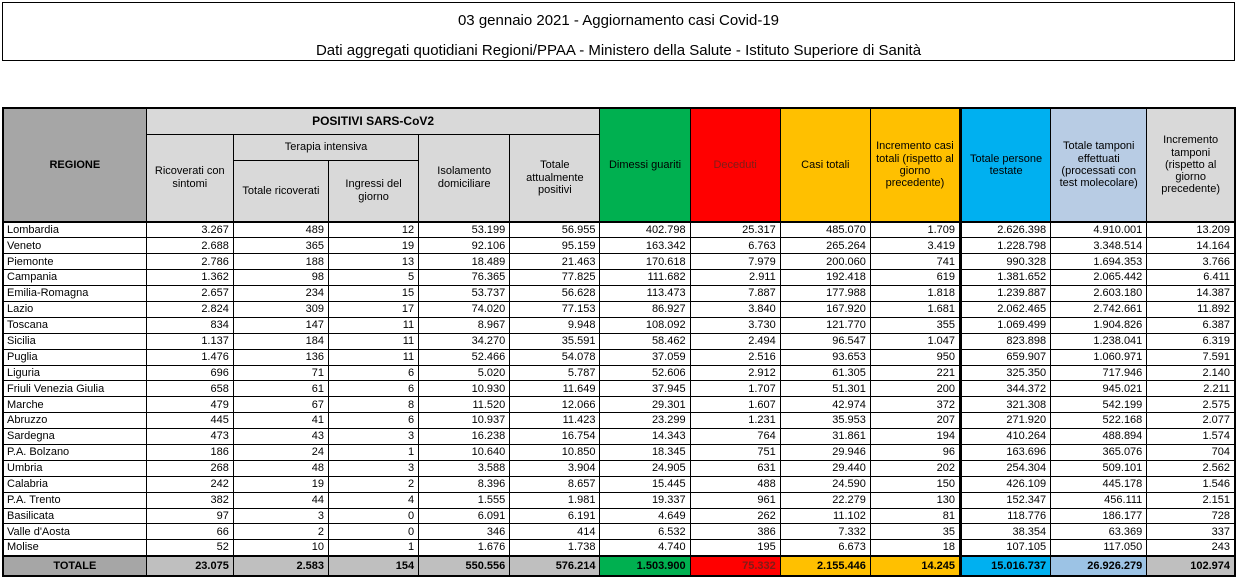 The width and height of the screenshot is (1238, 577). I want to click on value-cell: 741, so click(915, 262).